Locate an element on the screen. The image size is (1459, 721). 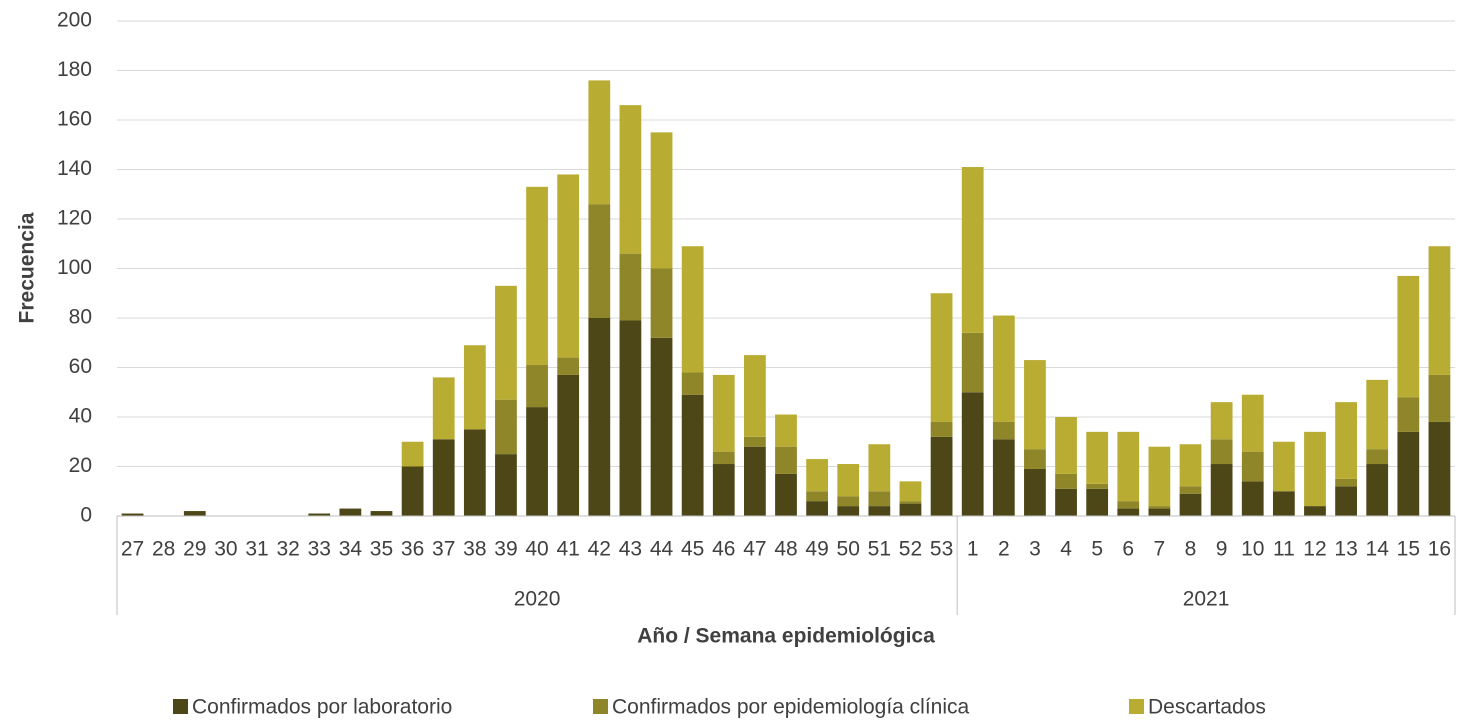
x-tick-label: 39 is located at coordinates (505, 549).